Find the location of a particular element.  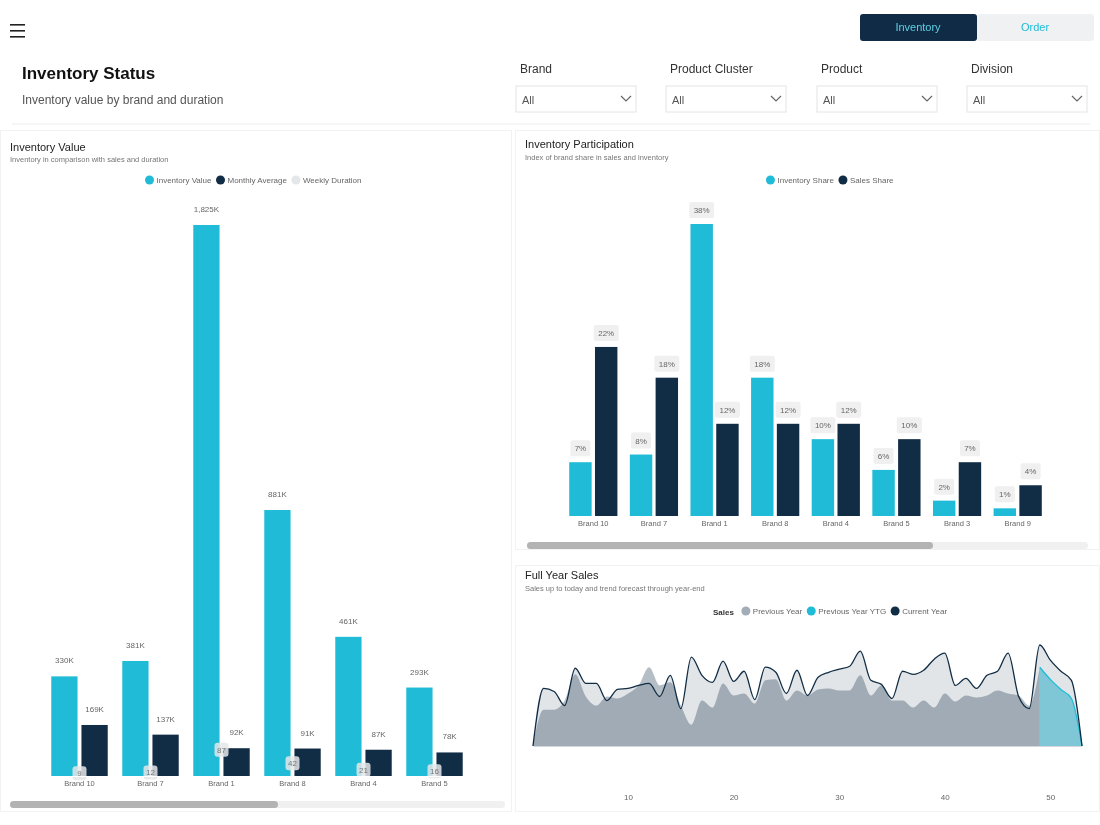

data-label: 42 is located at coordinates (293, 764).